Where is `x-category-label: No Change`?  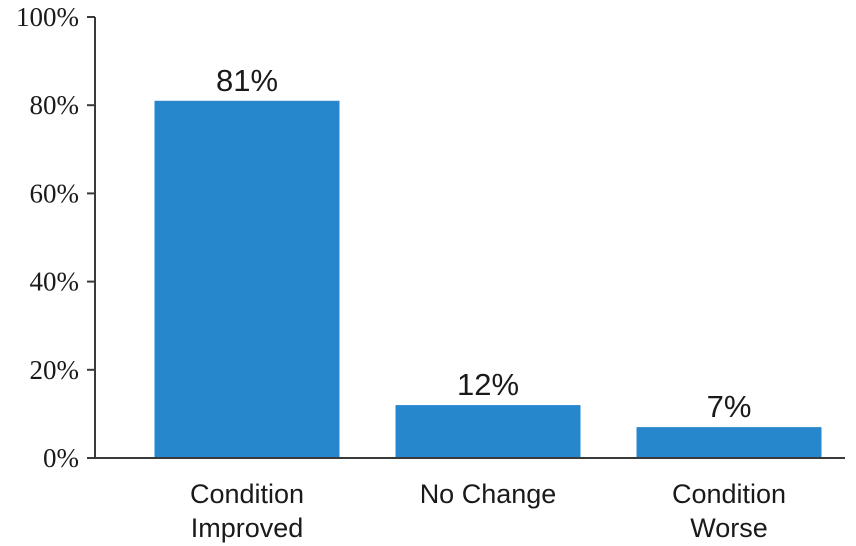 x-category-label: No Change is located at coordinates (488, 494).